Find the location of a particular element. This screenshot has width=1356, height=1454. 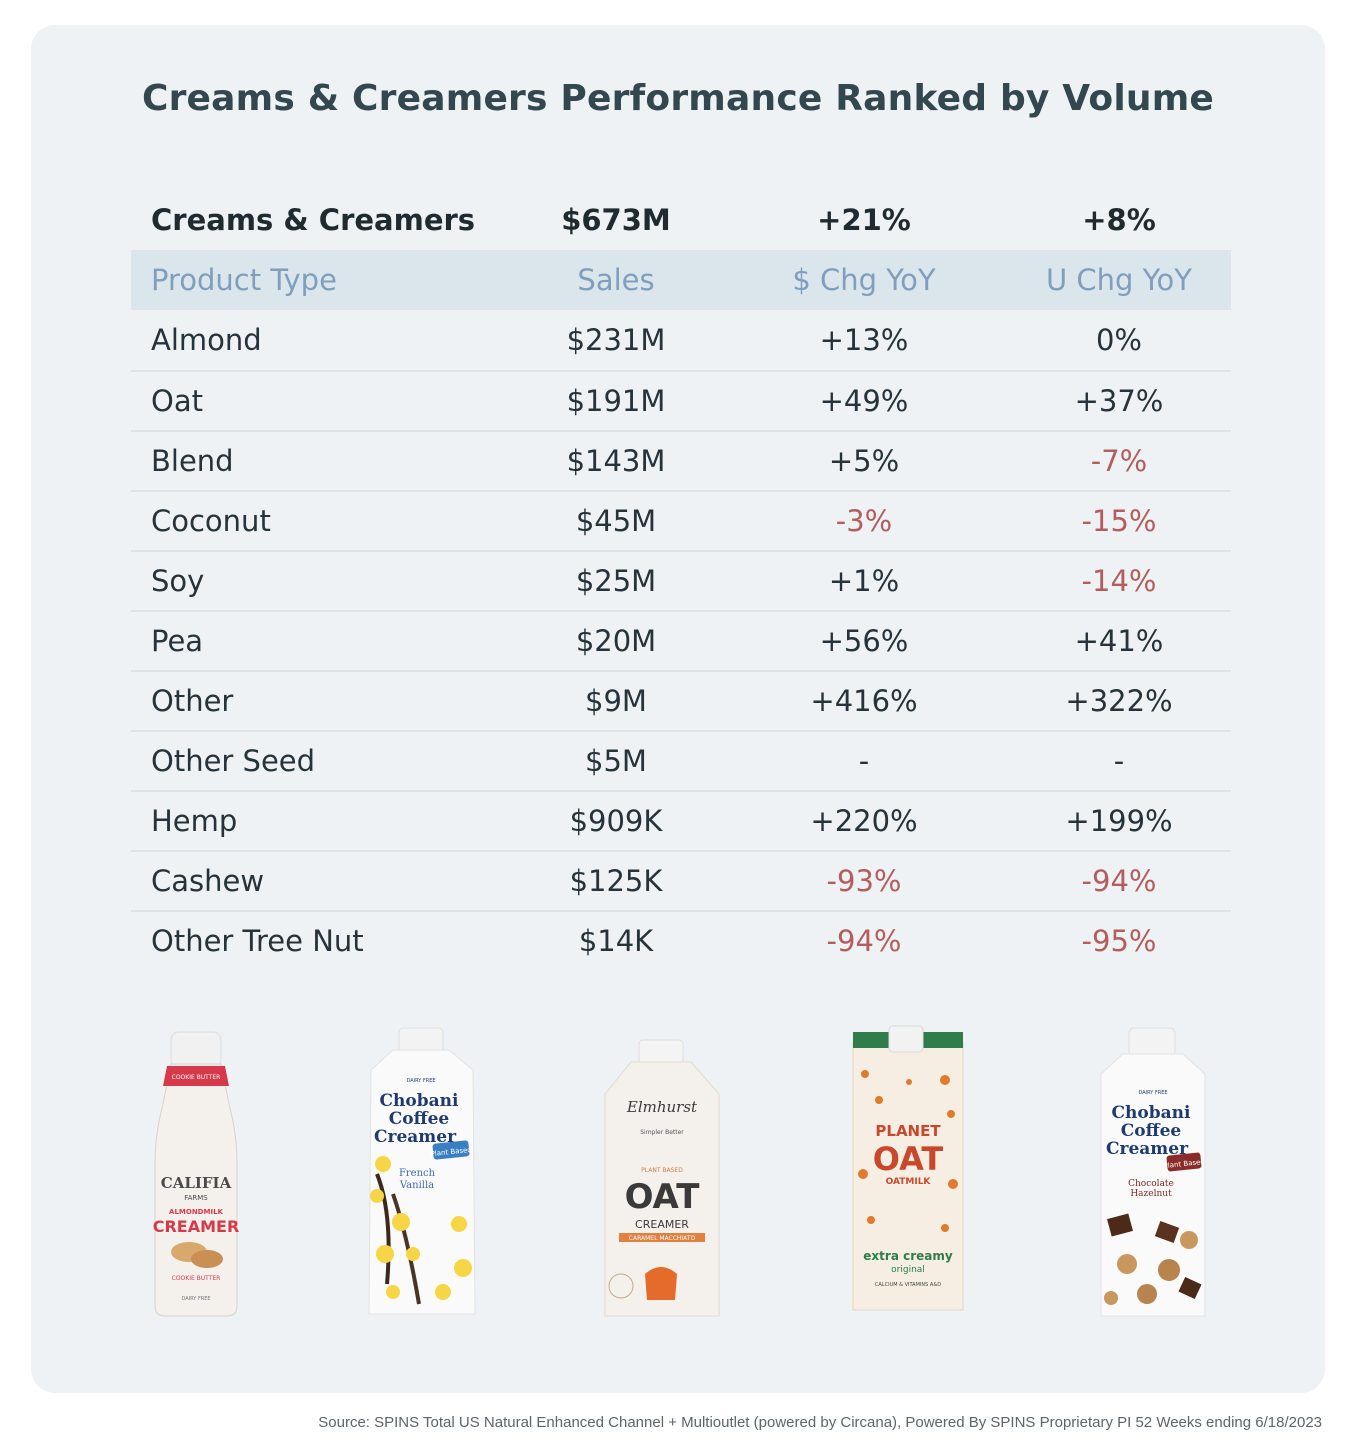

table-row: Pea $20M +56% +41% is located at coordinates (681, 640).